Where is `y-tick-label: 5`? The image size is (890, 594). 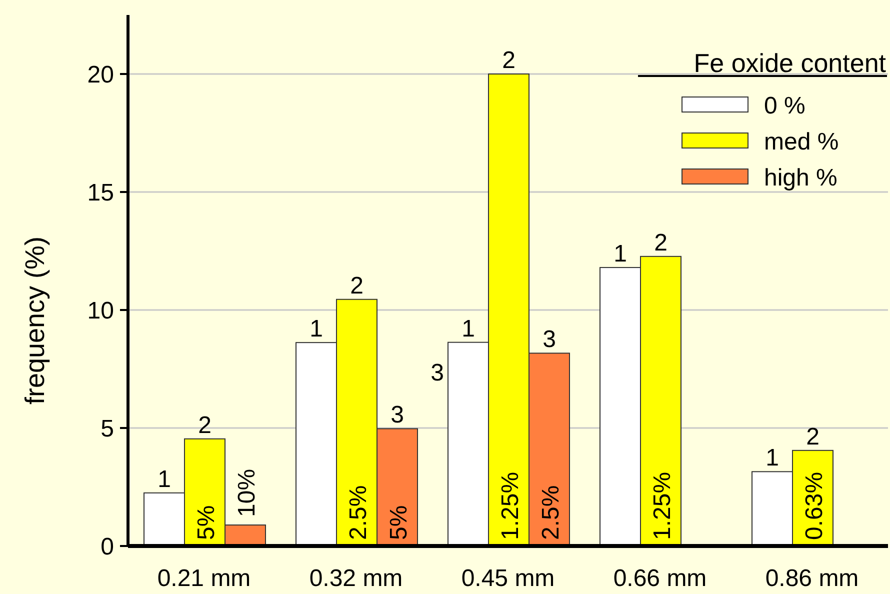
y-tick-label: 5 is located at coordinates (107, 428).